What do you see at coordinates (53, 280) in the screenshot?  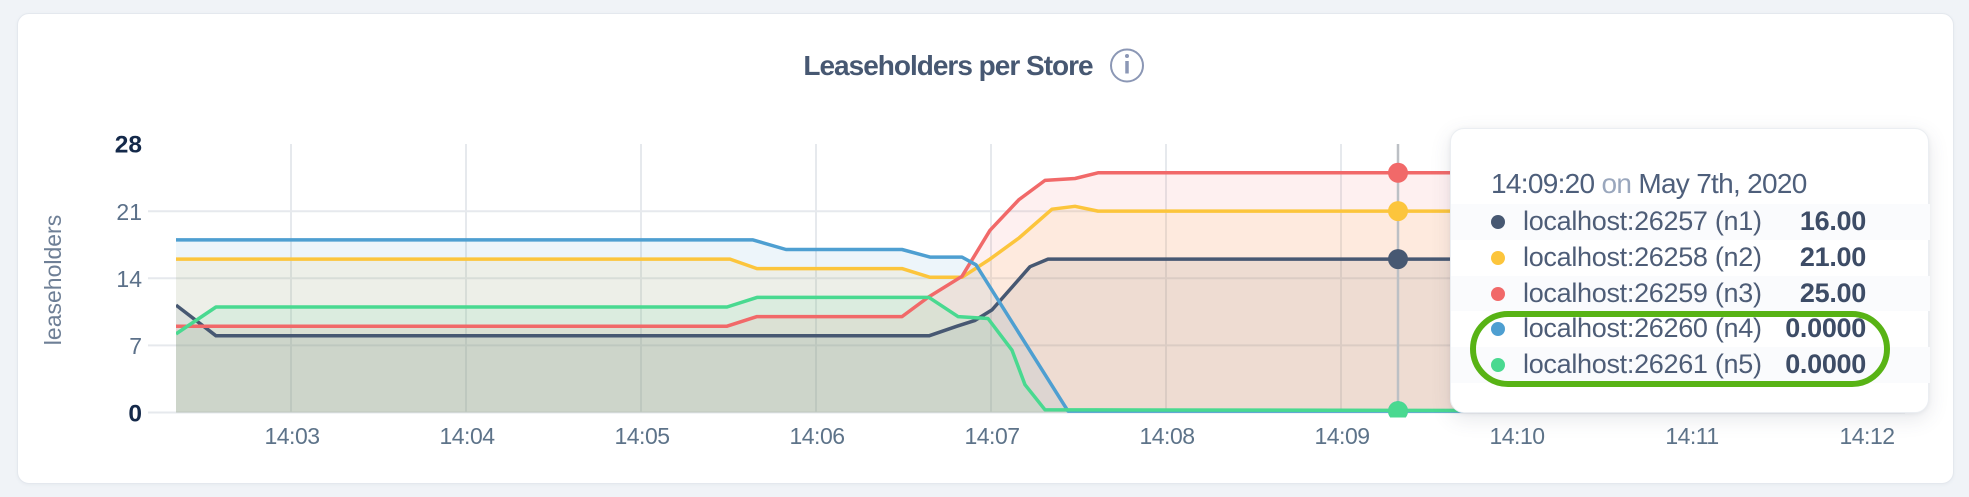 I see `svg-text: leaseholders` at bounding box center [53, 280].